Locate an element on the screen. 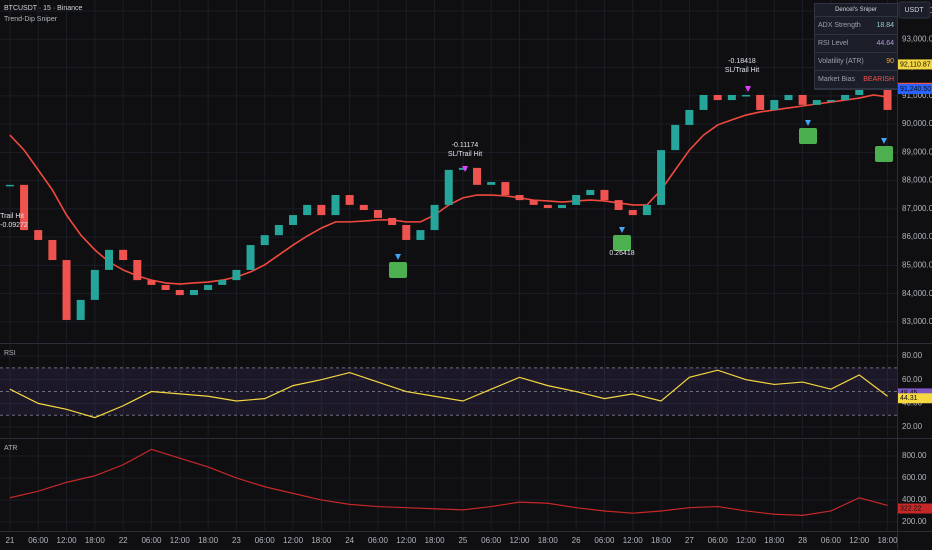 The height and width of the screenshot is (550, 932). y-tick-label: 60.00 is located at coordinates (912, 379).